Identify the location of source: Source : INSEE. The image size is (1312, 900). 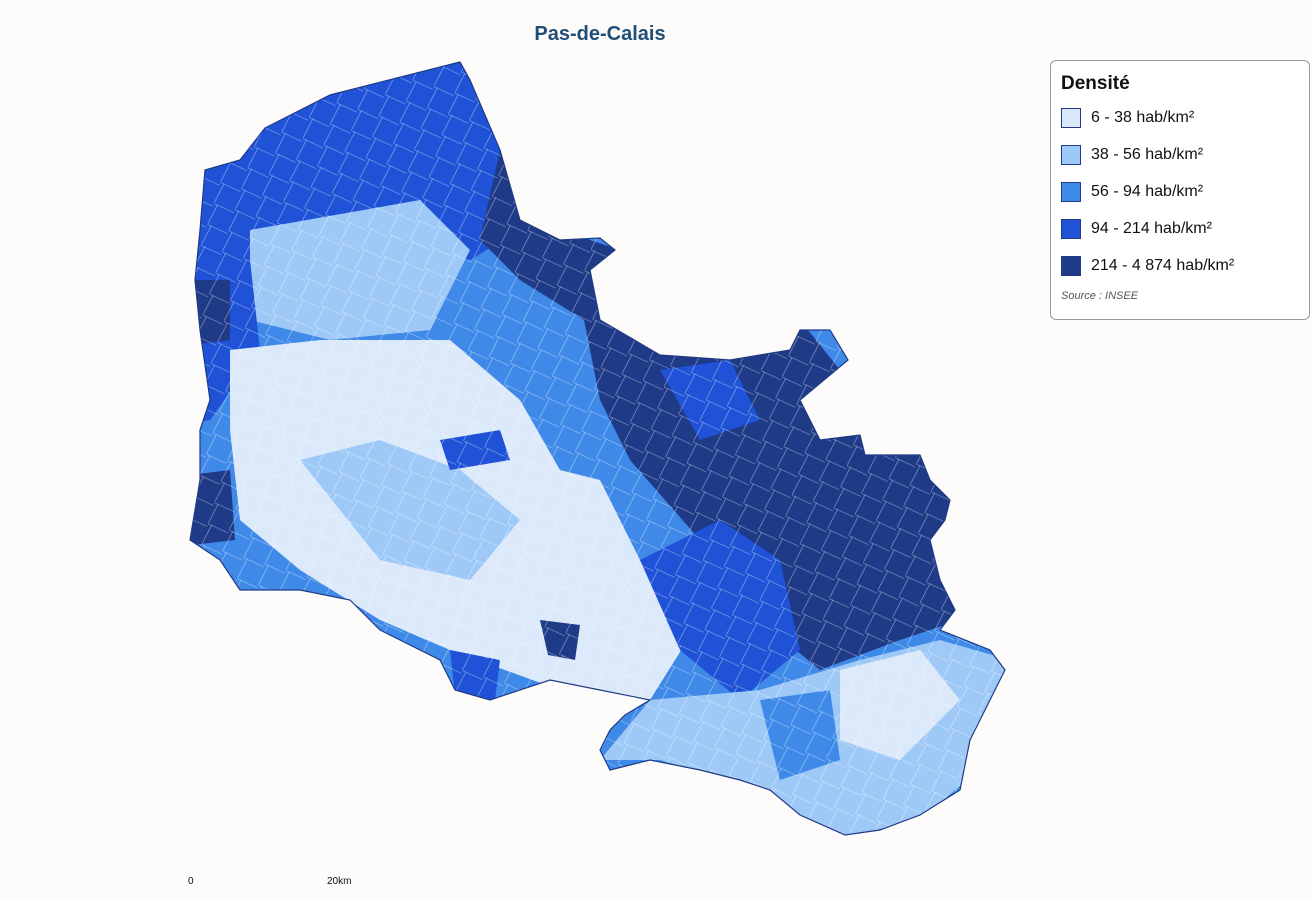
(1100, 296).